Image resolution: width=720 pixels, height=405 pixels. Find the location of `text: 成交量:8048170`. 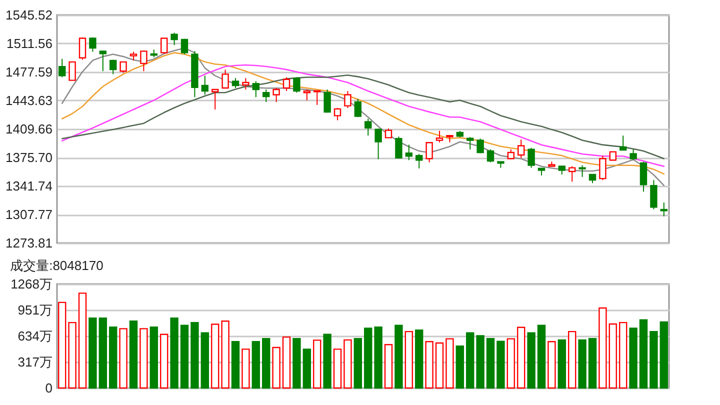

text: 成交量:8048170 is located at coordinates (57, 265).